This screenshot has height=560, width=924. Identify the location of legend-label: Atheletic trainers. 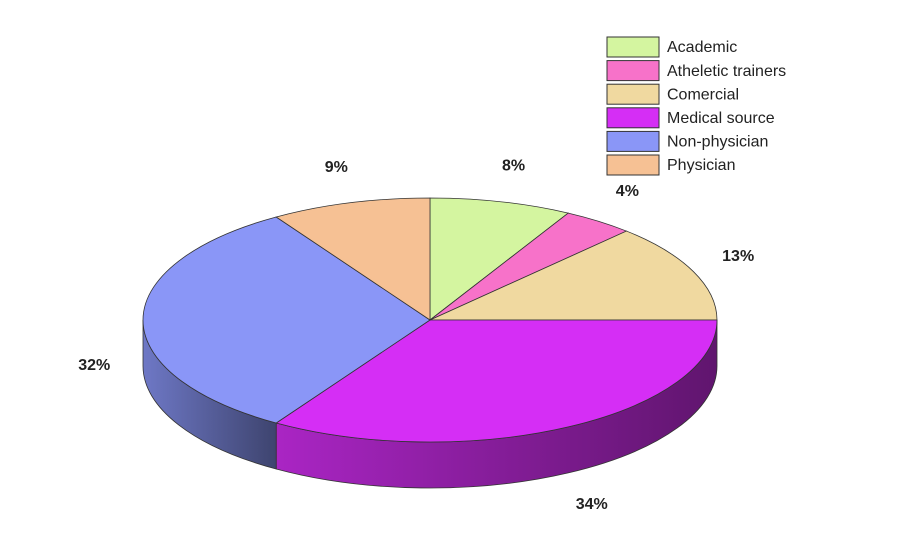
(726, 71).